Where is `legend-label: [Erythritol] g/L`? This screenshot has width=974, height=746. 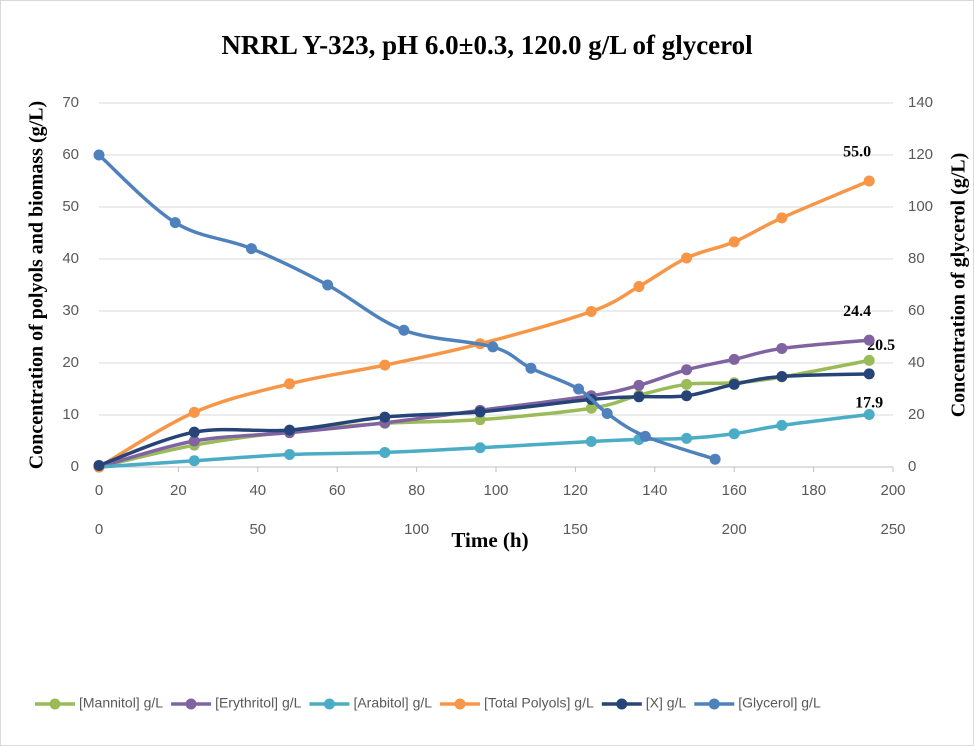
legend-label: [Erythritol] g/L is located at coordinates (258, 703).